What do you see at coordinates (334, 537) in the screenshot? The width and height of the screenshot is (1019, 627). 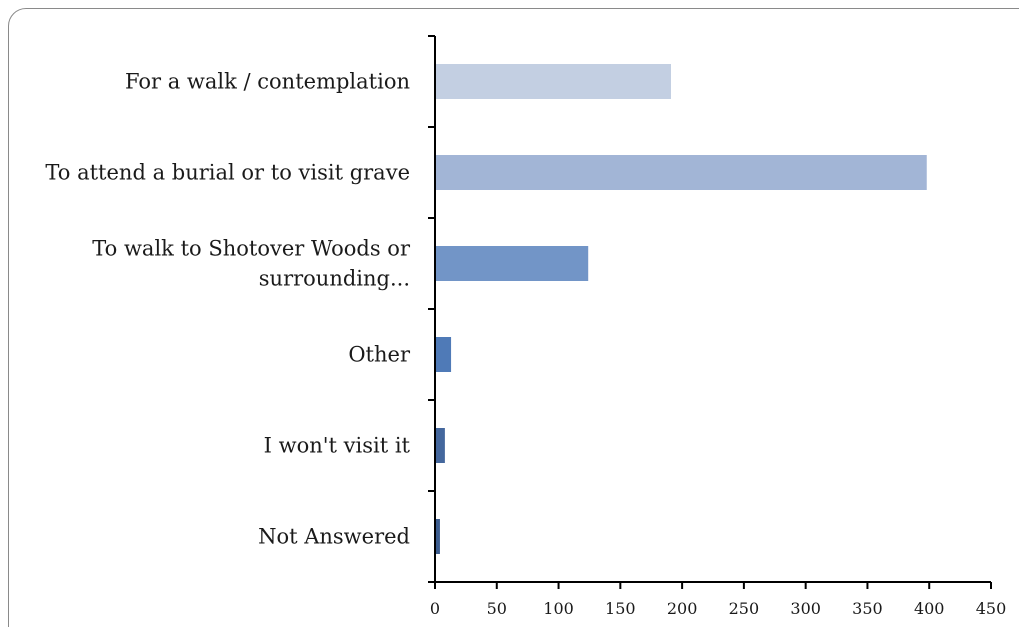 I see `category-label-5: Not Answered` at bounding box center [334, 537].